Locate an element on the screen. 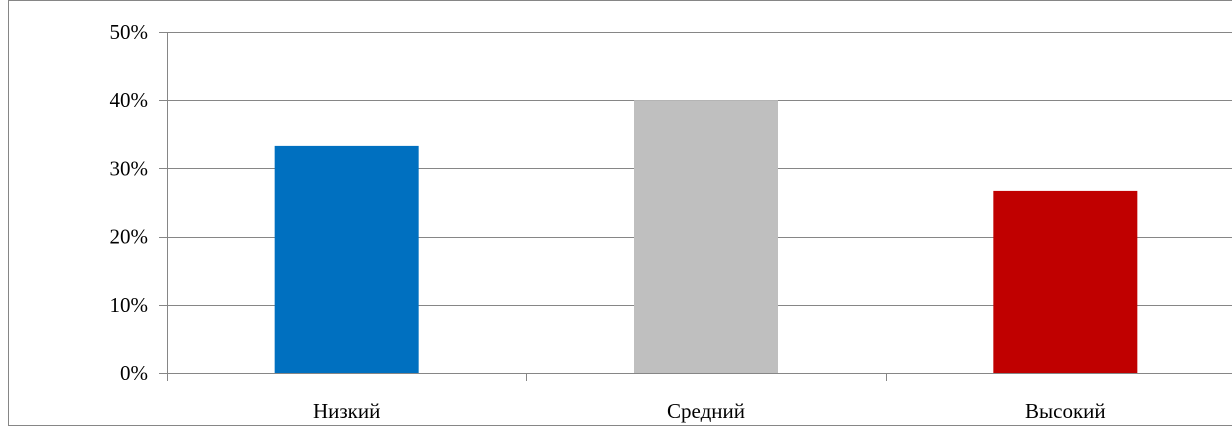 The height and width of the screenshot is (426, 1232). y-tick-label: 10% is located at coordinates (129, 305).